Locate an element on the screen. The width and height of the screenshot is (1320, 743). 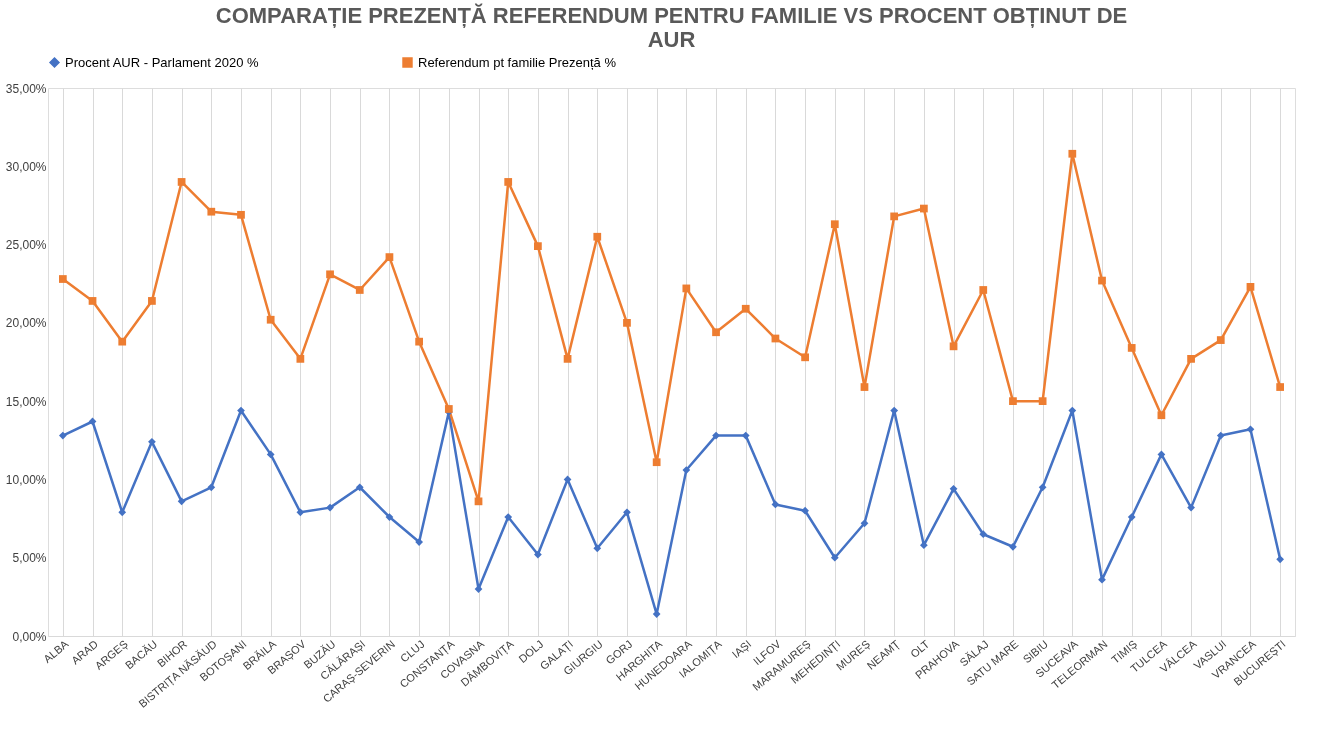
chart-title: COMPARAȚIE PREZENȚĂ REFERENDUM PENTRU FAMILIE VS PROCENT OBȚINUT DE AUR is located at coordinates (671, 27).